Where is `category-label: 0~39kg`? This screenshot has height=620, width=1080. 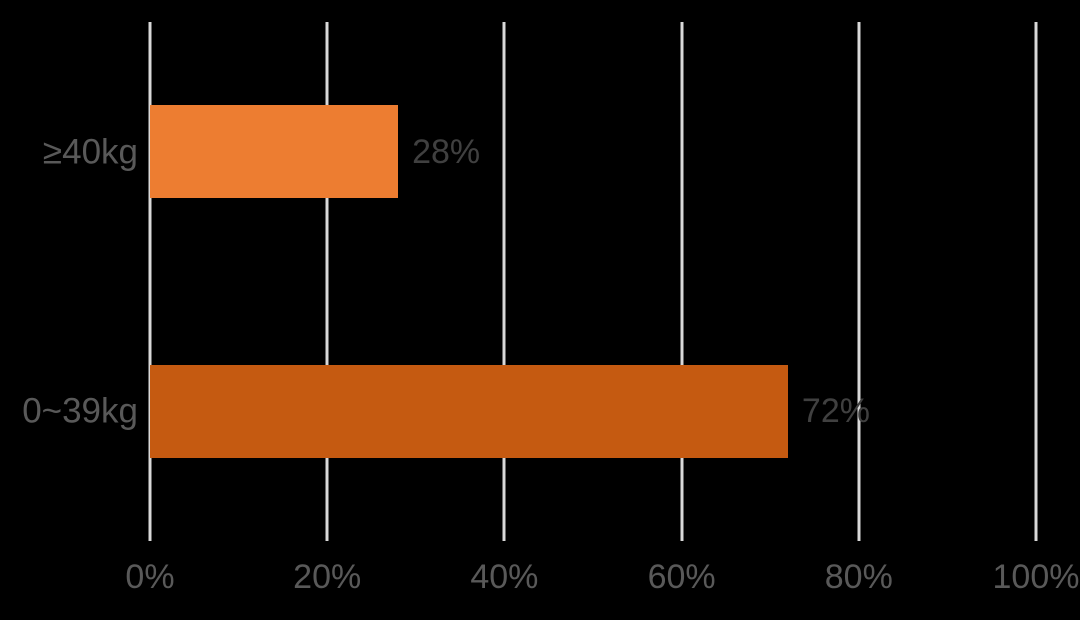 category-label: 0~39kg is located at coordinates (80, 411).